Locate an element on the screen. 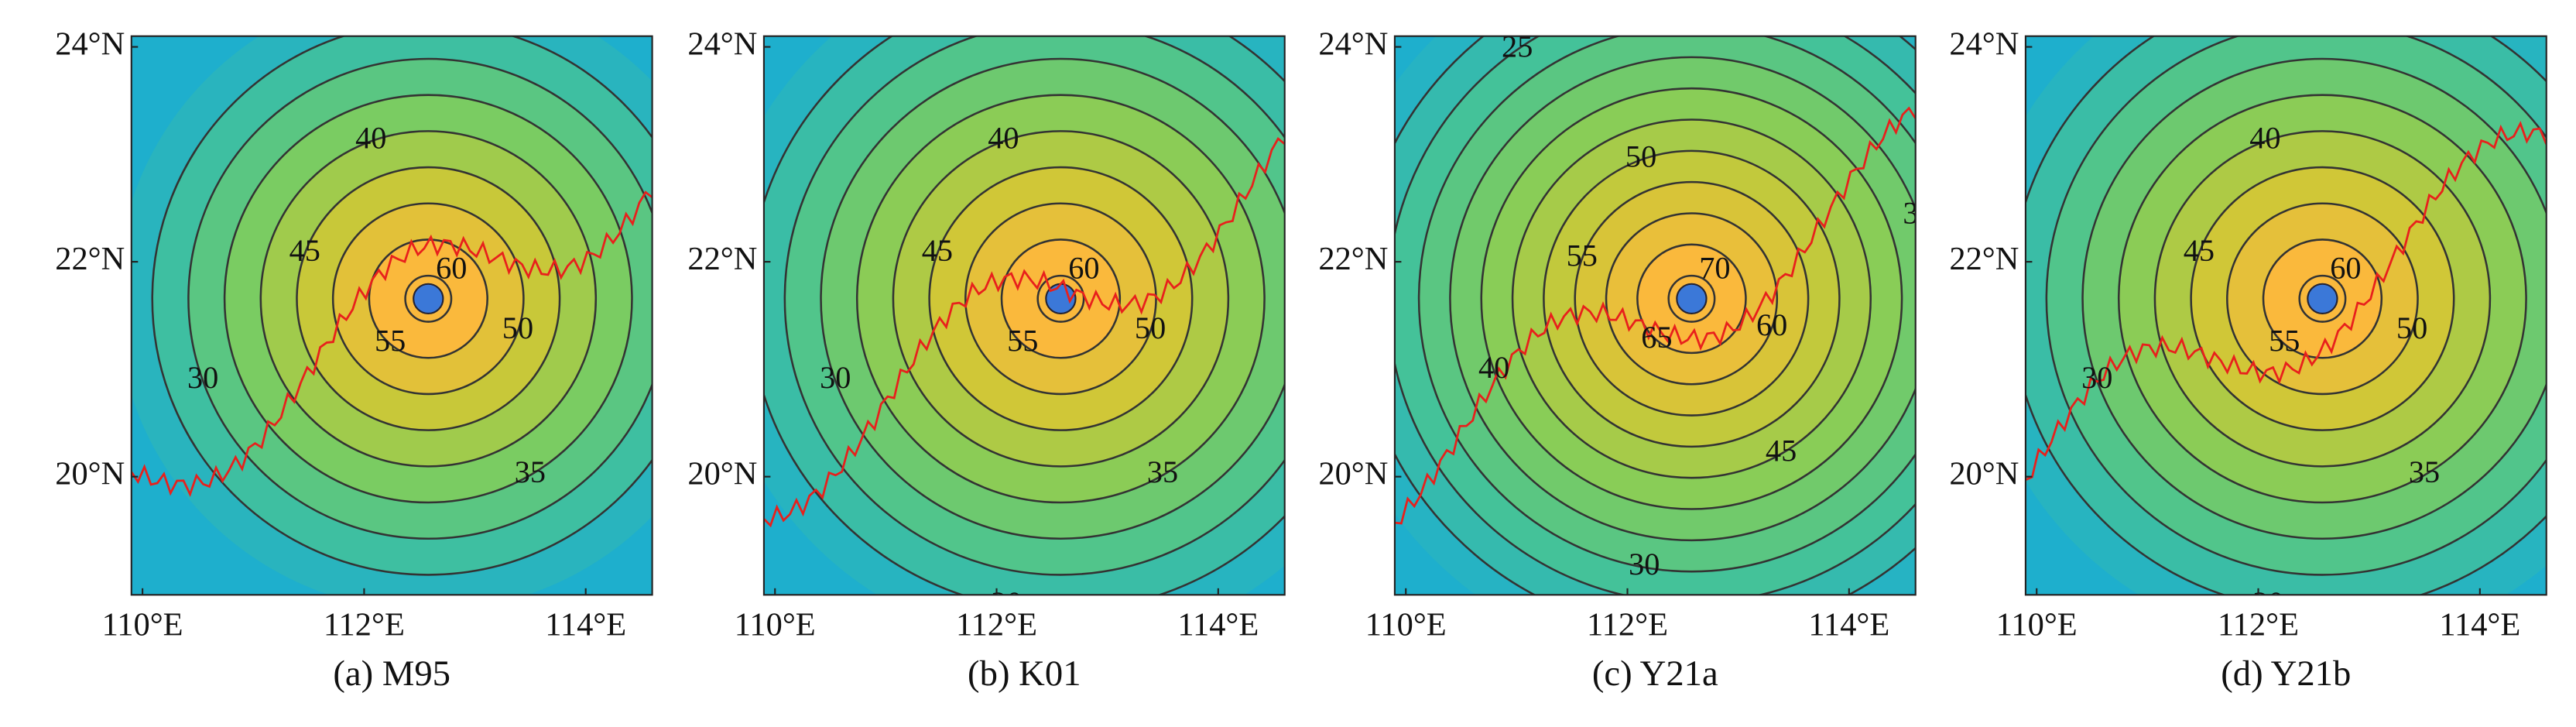 The image size is (2576, 727). contour-label: 70 is located at coordinates (1715, 267).